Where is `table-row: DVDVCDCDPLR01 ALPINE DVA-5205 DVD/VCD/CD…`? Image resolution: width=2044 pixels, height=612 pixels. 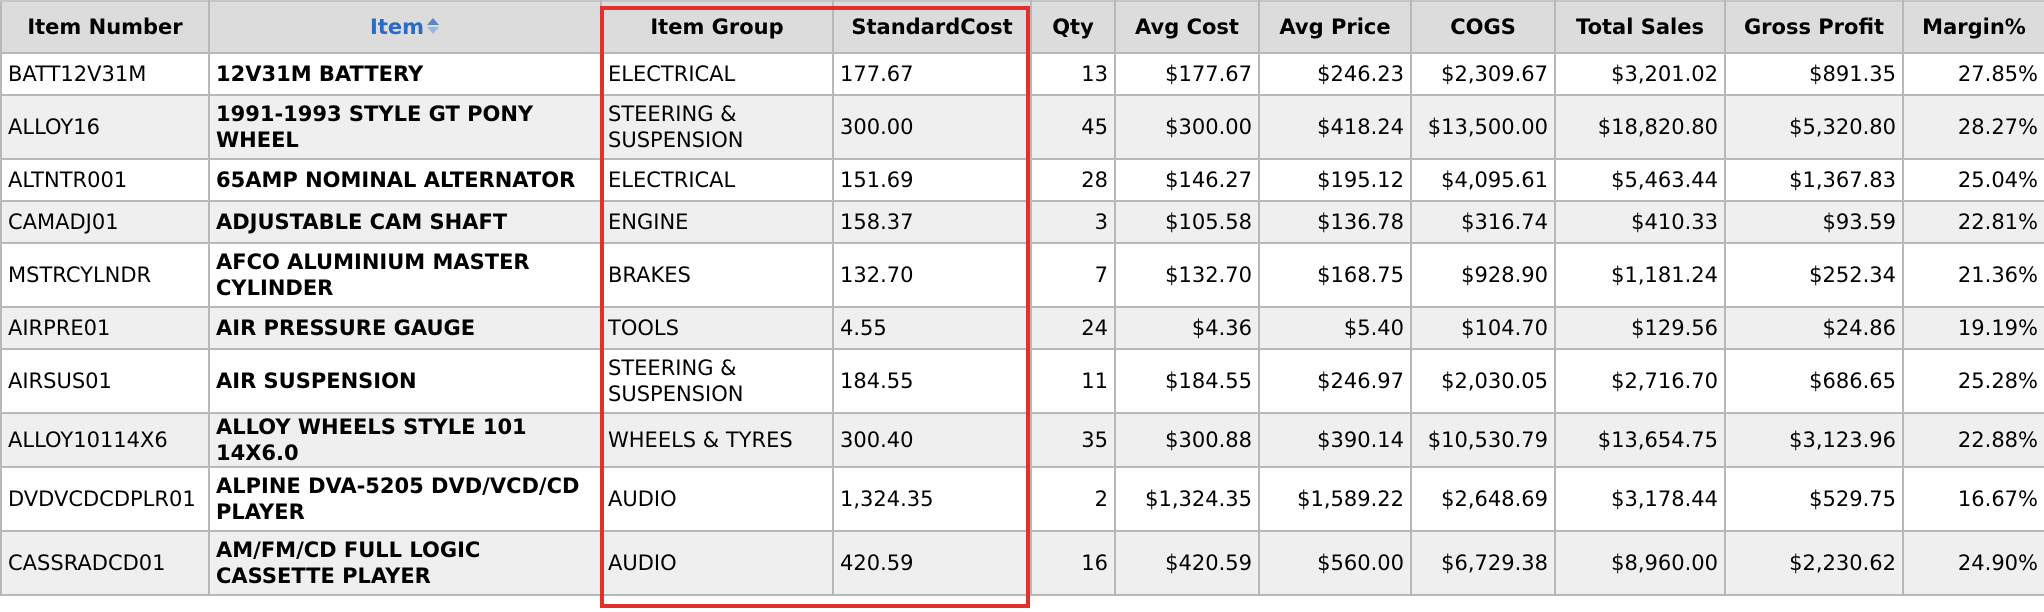
table-row: DVDVCDCDPLR01 ALPINE DVA-5205 DVD/VCD/CD… is located at coordinates (1022, 499).